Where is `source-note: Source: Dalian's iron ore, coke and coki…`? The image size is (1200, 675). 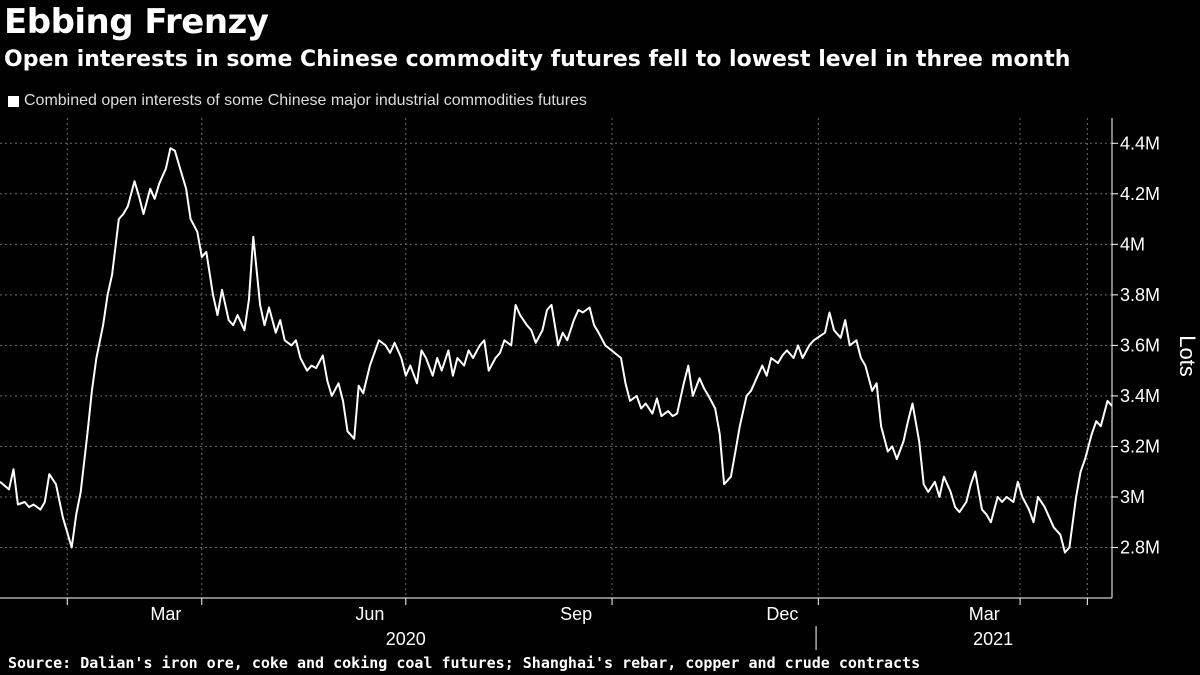 source-note: Source: Dalian's iron ore, coke and coki… is located at coordinates (464, 663).